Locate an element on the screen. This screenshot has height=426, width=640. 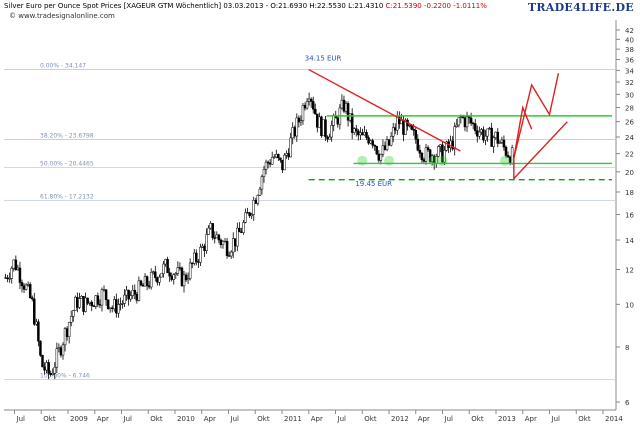
y-tick-label: 8 is located at coordinates (627, 348).